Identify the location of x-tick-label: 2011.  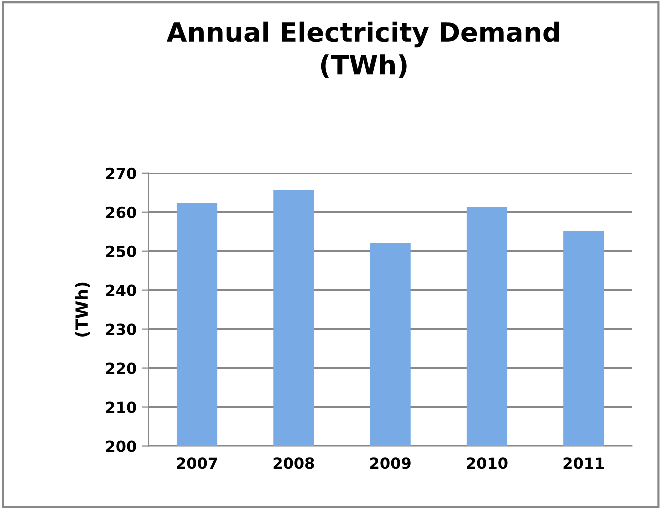
(584, 464).